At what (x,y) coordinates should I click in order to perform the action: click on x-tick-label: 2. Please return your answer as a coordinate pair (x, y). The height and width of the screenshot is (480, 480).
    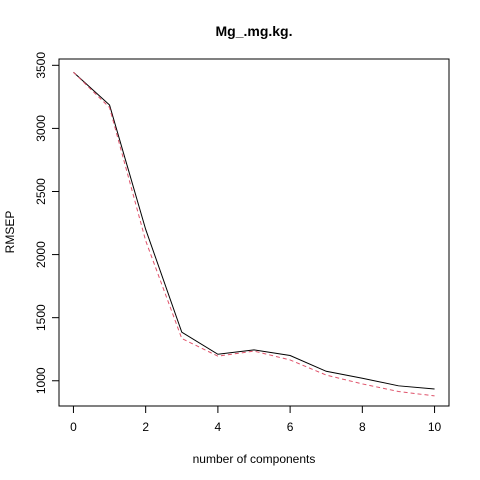
    Looking at the image, I should click on (145, 427).